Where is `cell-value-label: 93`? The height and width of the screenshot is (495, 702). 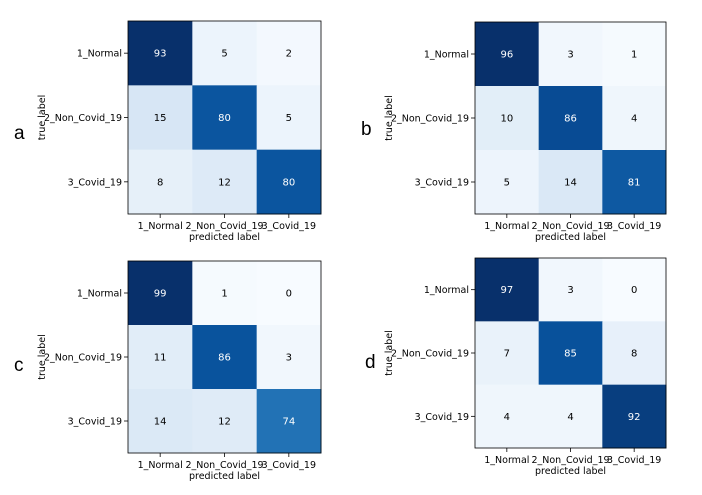
cell-value-label: 93 is located at coordinates (160, 54).